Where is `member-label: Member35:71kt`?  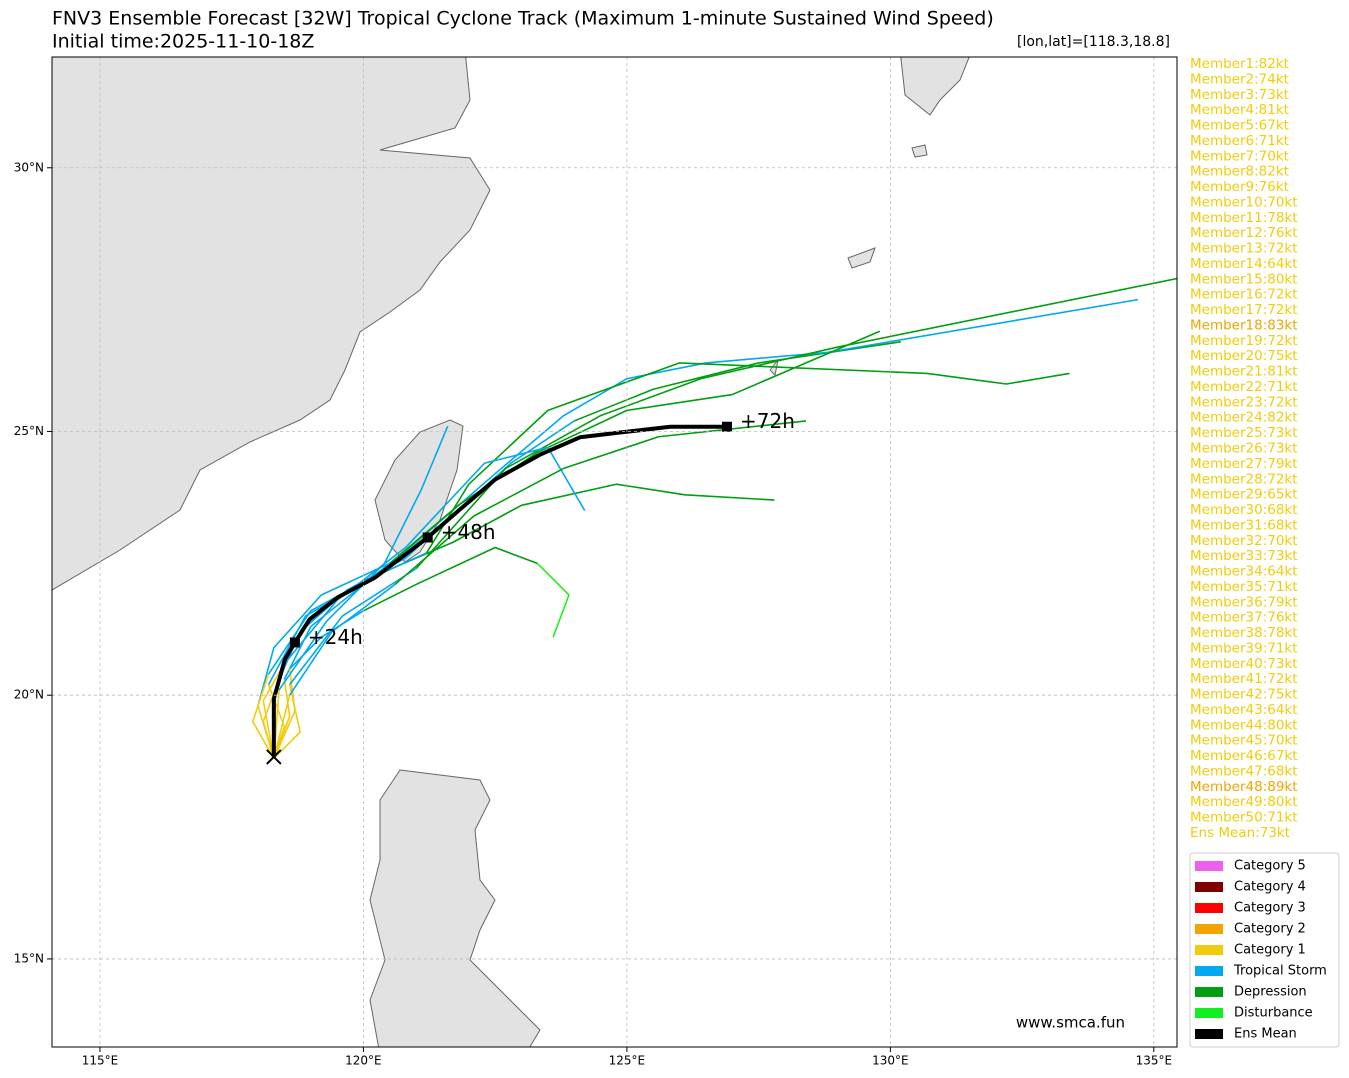 member-label: Member35:71kt is located at coordinates (1244, 587).